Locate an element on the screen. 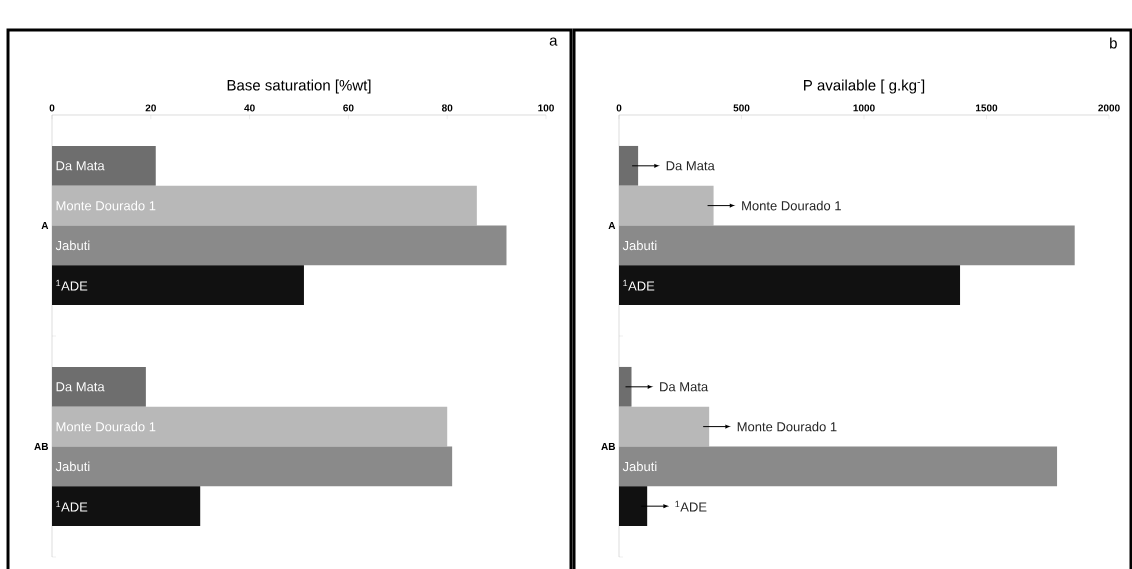  text: a is located at coordinates (553, 41).